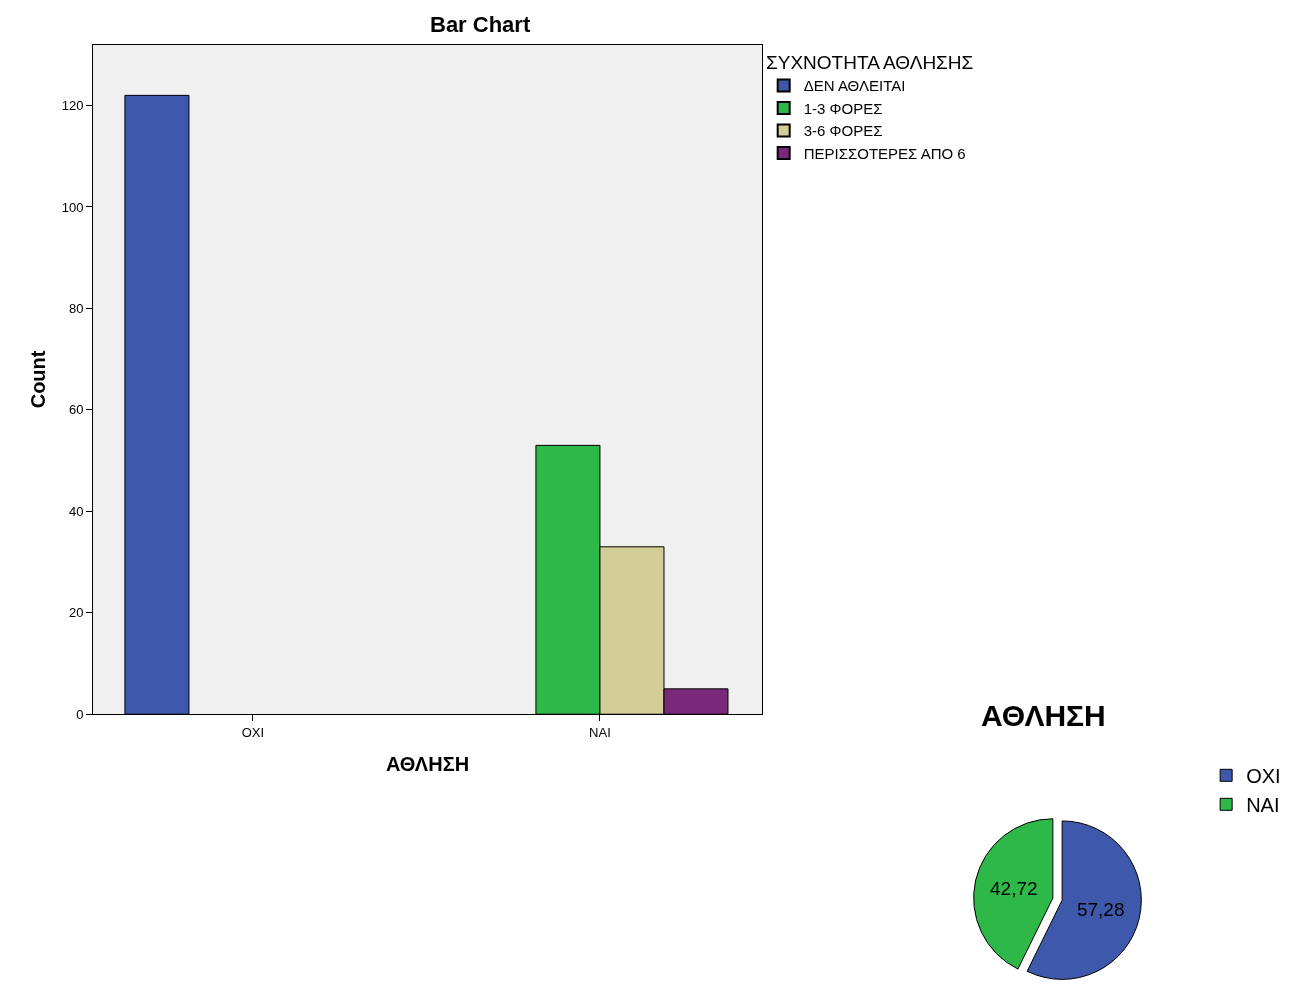 This screenshot has height=996, width=1290. What do you see at coordinates (76, 613) in the screenshot?
I see `y-tick-label: 20` at bounding box center [76, 613].